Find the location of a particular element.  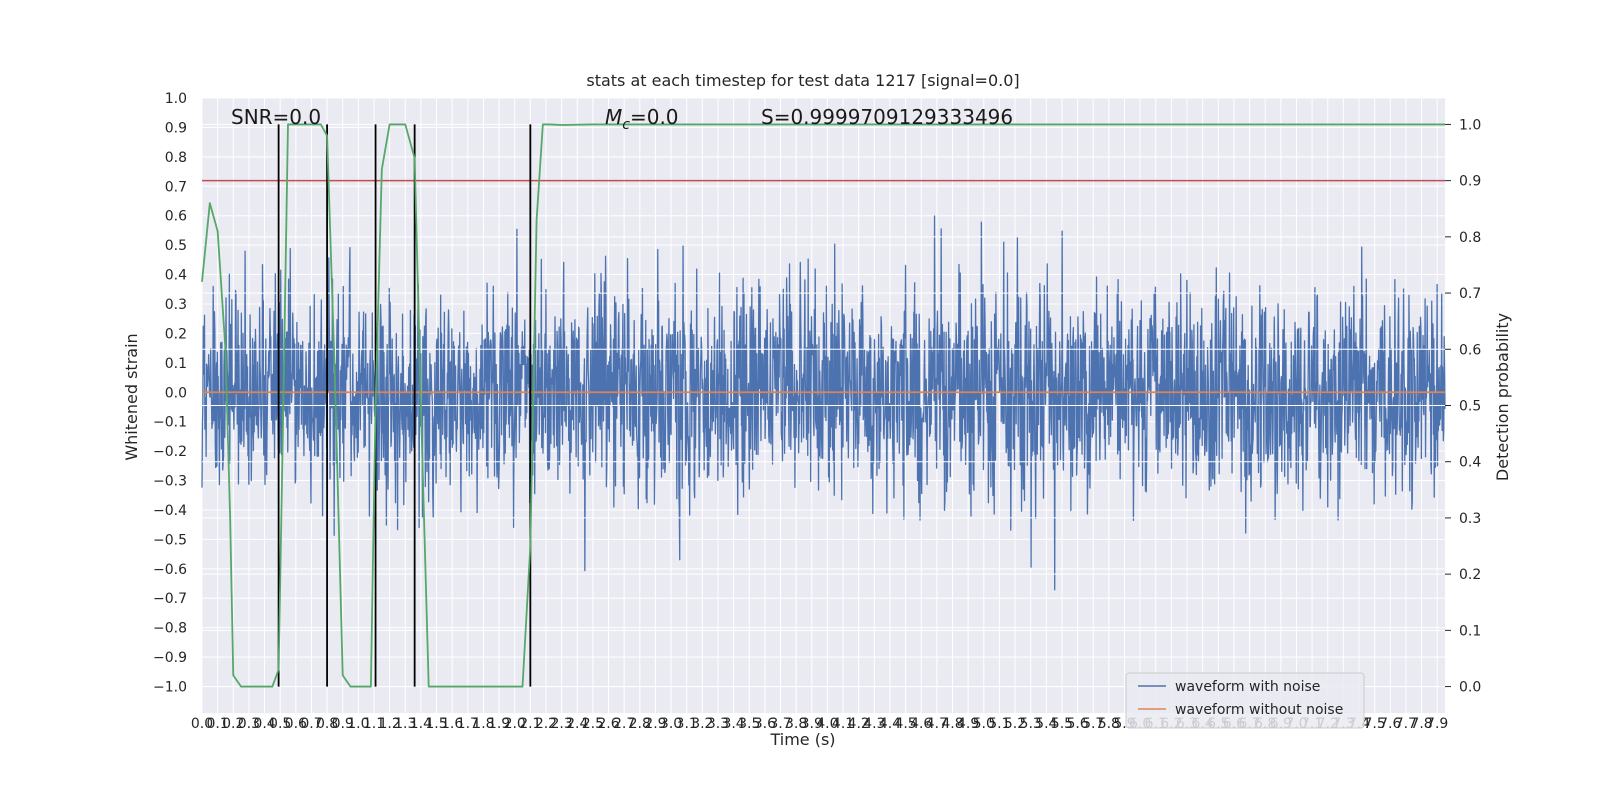

y-right-tick-label: 0.3 is located at coordinates (1470, 519).